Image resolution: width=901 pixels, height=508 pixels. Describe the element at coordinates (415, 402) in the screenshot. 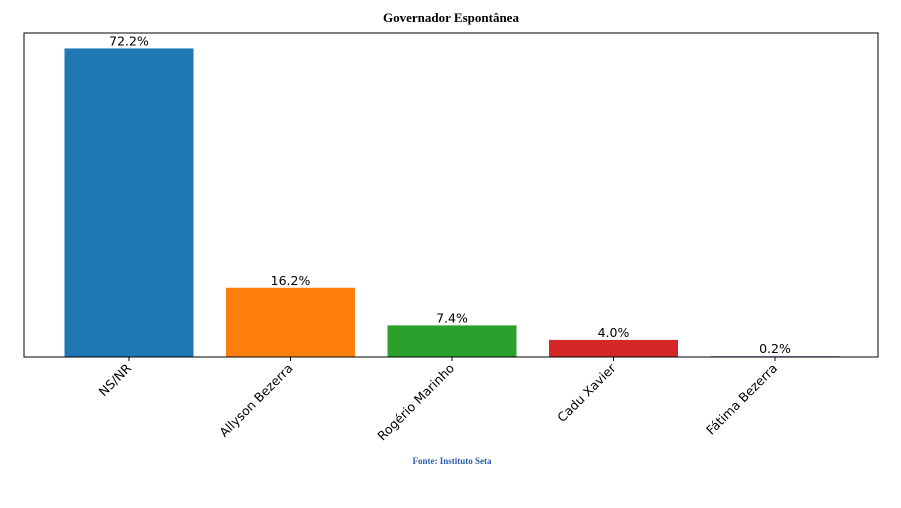

I see `x-tick-label-rogerio-marinho: Rogério Marinho` at that location.